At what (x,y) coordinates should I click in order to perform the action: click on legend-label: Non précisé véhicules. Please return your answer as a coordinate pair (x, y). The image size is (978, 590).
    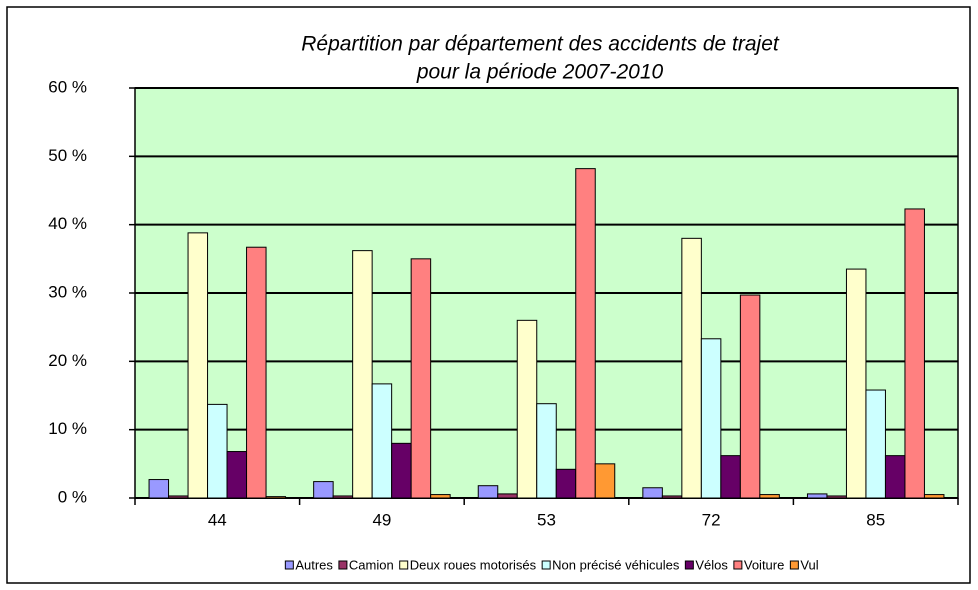
    Looking at the image, I should click on (616, 564).